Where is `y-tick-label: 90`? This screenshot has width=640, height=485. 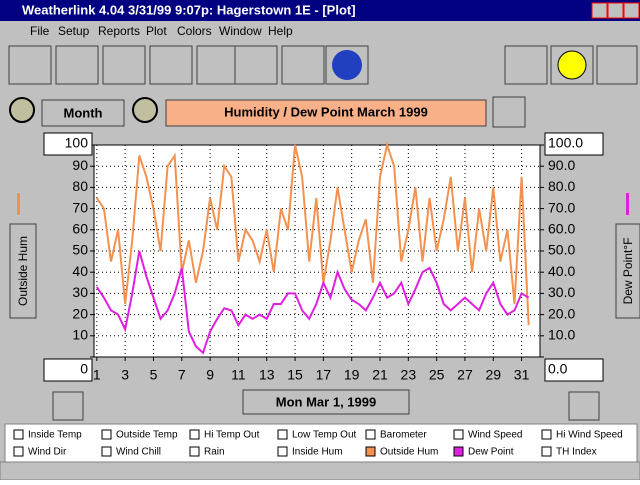
y-tick-label: 90 is located at coordinates (80, 165).